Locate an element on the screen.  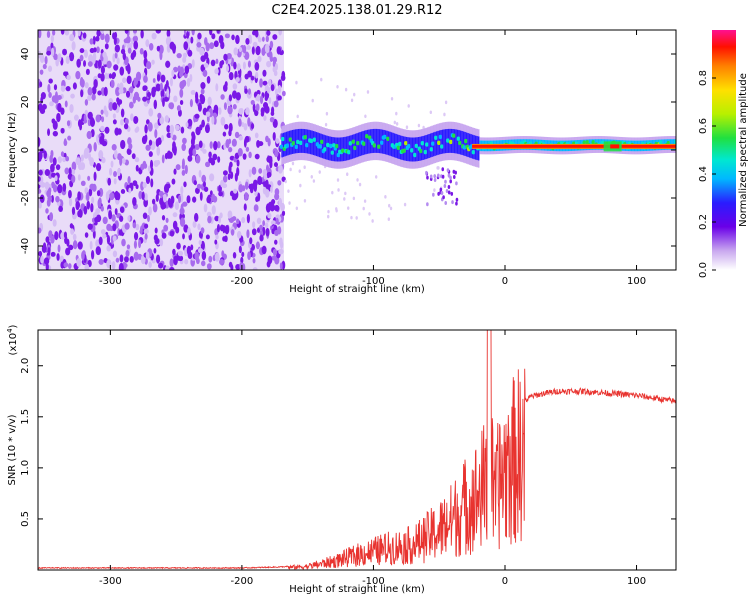
chart-title: C2E4.2025.138.01.29.R12 is located at coordinates (356, 10).